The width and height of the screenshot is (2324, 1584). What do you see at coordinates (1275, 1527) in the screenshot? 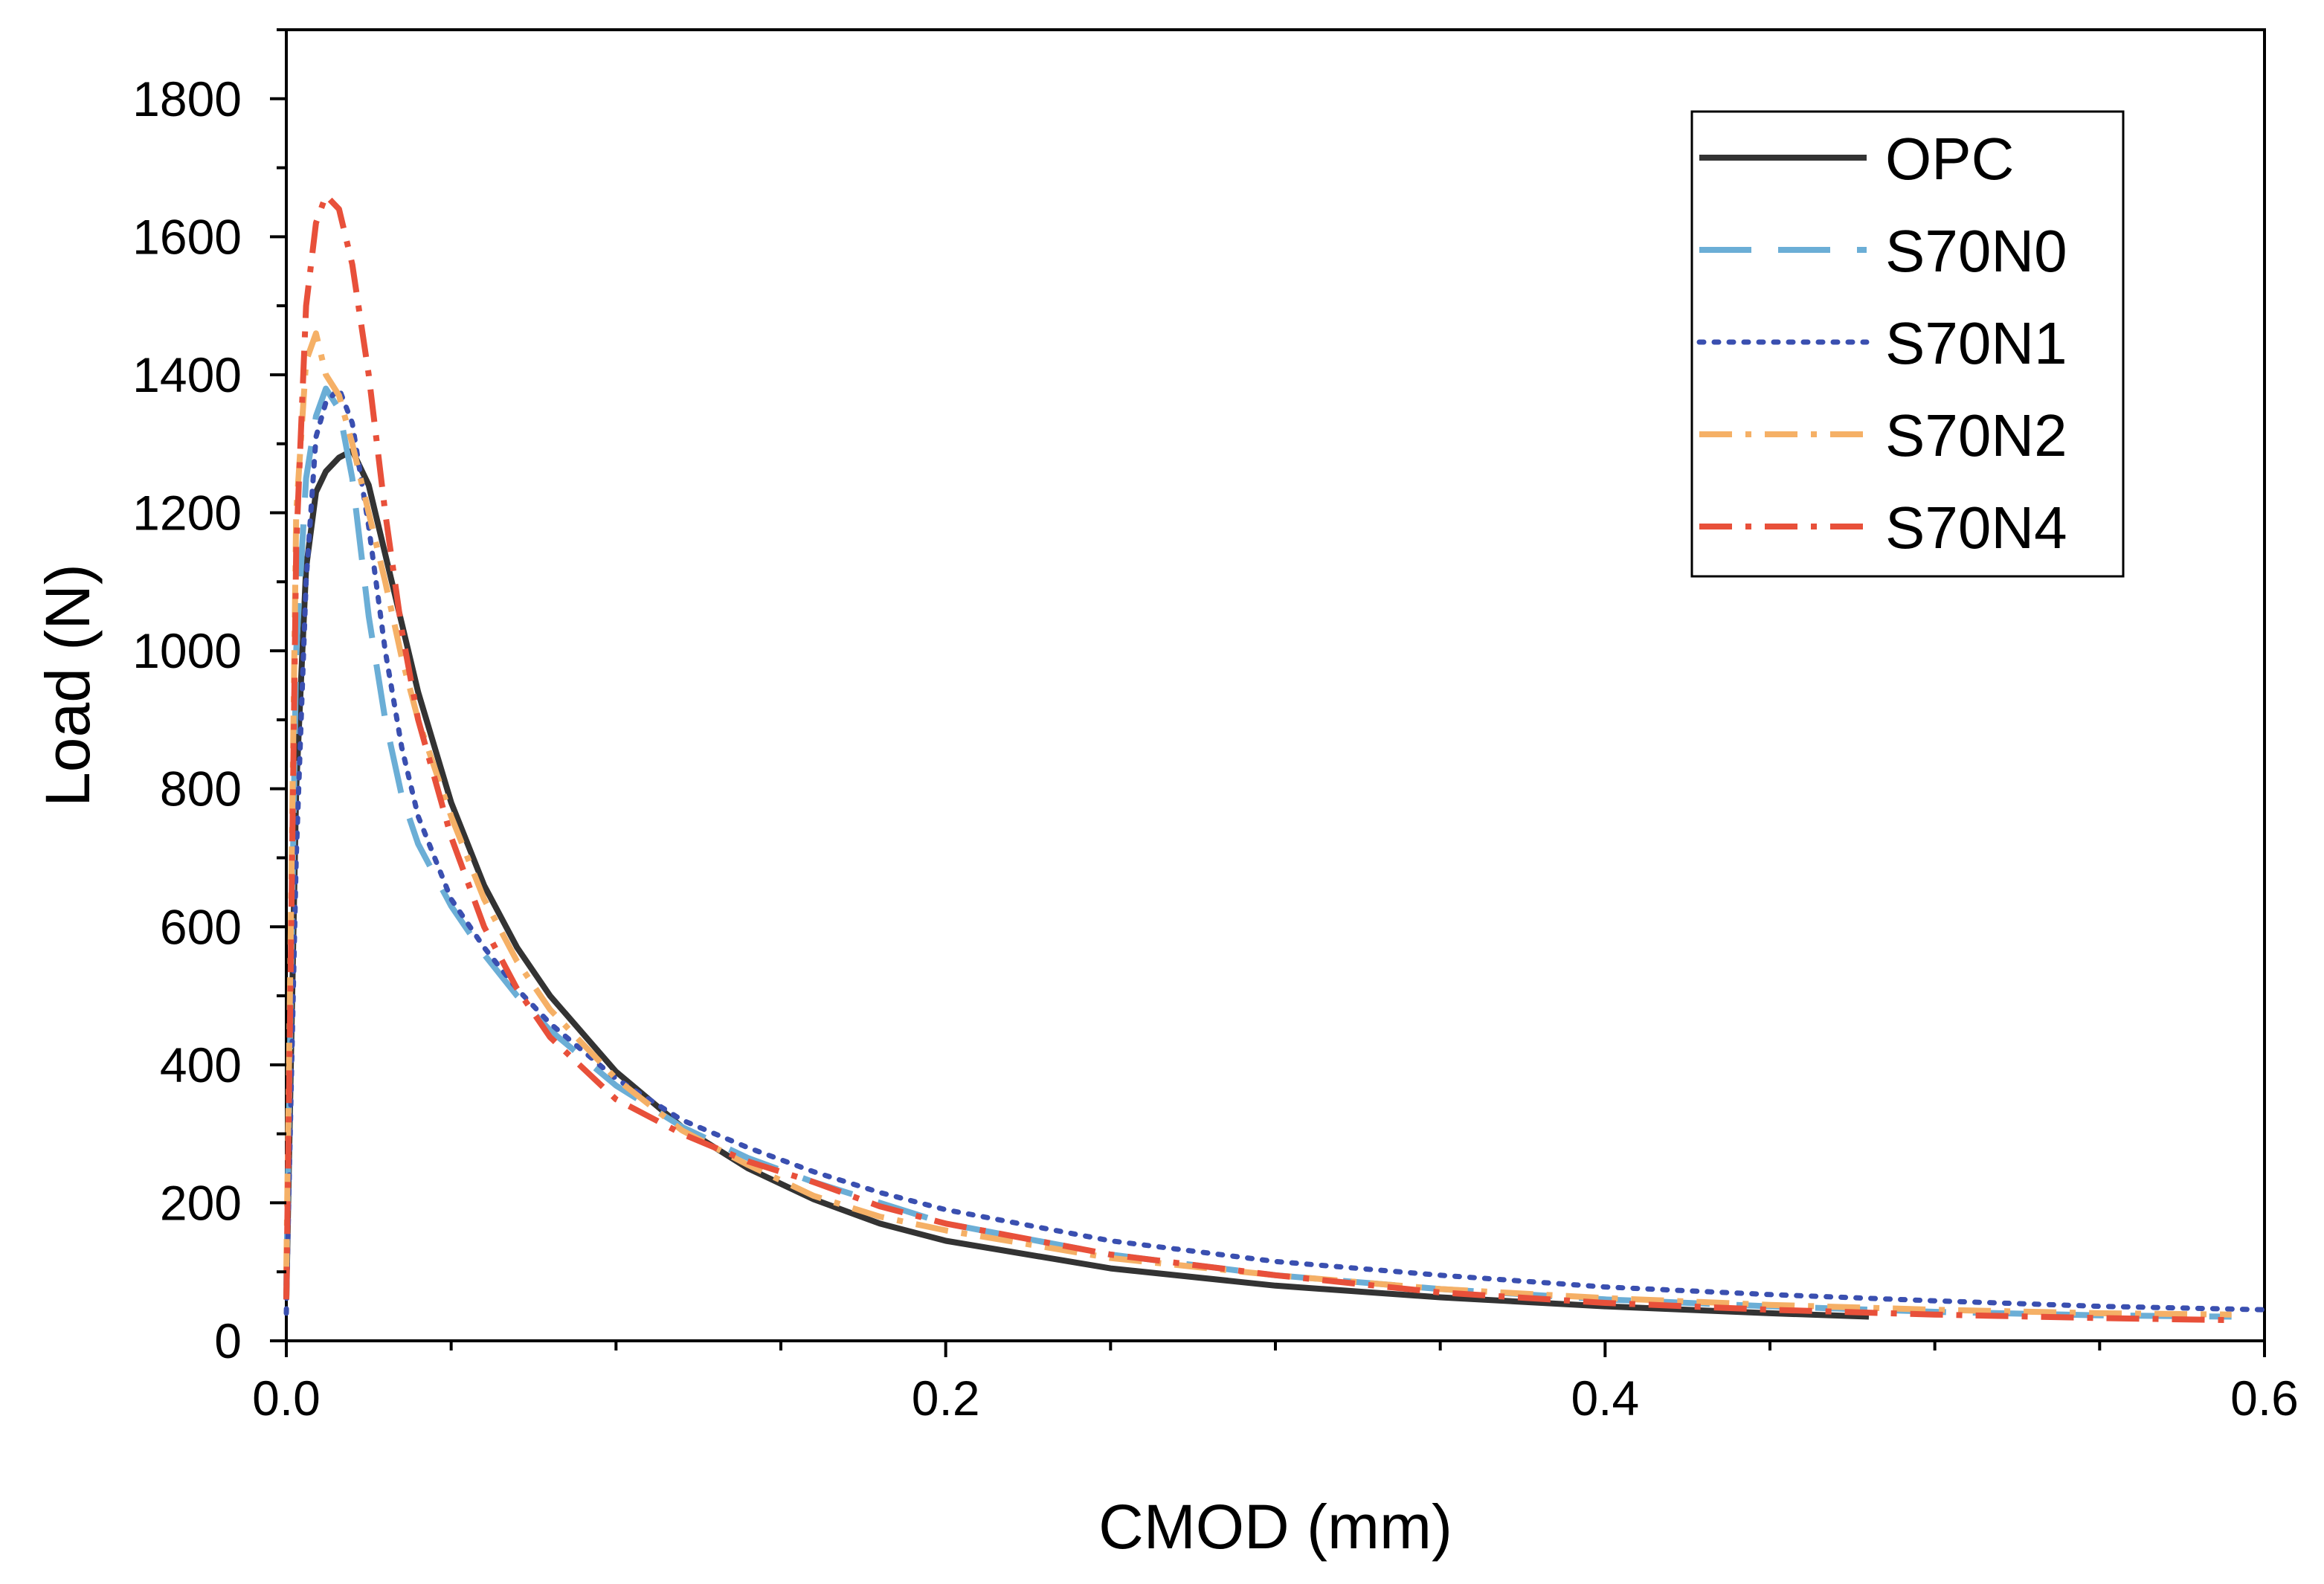
I see `x-axis-title: CMOD (mm)` at bounding box center [1275, 1527].